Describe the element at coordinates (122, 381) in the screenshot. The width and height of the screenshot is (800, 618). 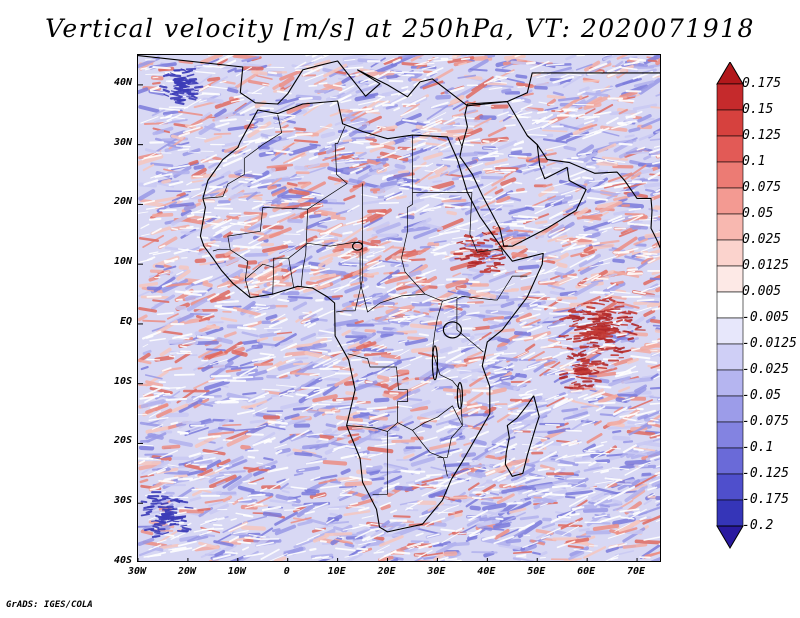
I see `lat-tick-label: 10S` at that location.